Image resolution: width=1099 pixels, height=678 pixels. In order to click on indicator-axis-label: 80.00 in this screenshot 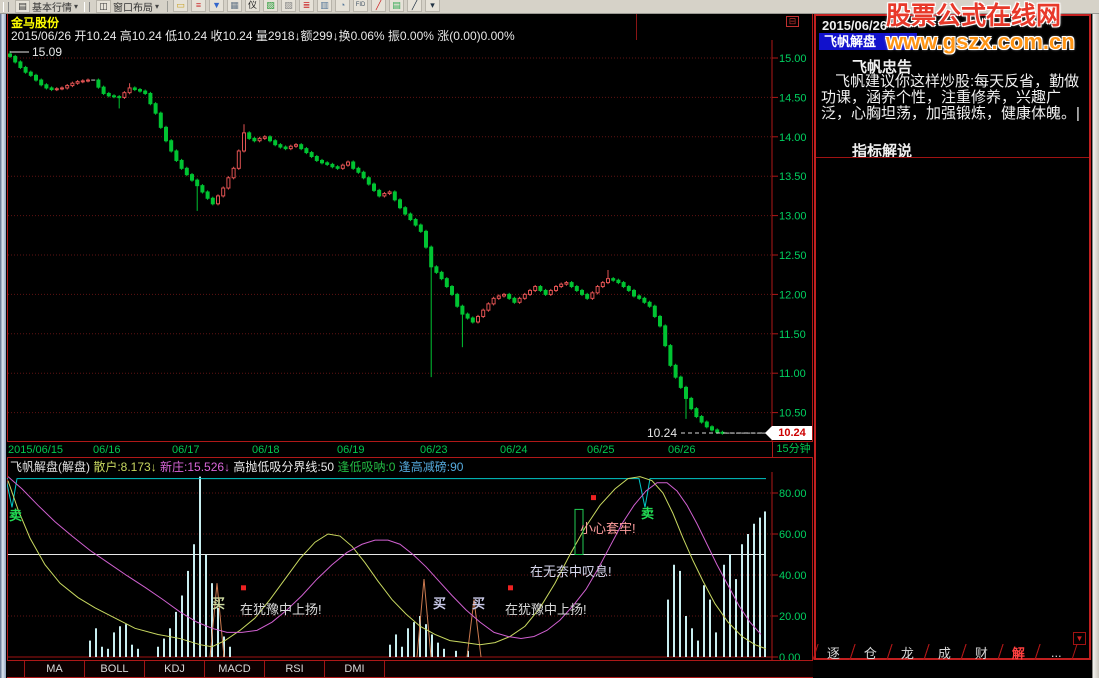, I will do `click(793, 494)`.